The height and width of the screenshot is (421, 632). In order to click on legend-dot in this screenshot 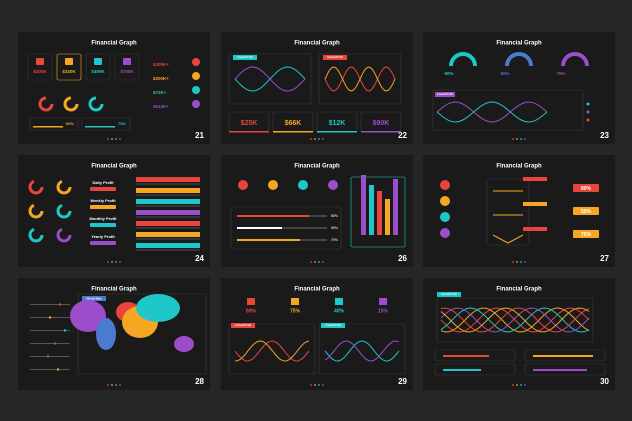, I will do `click(588, 120)`.